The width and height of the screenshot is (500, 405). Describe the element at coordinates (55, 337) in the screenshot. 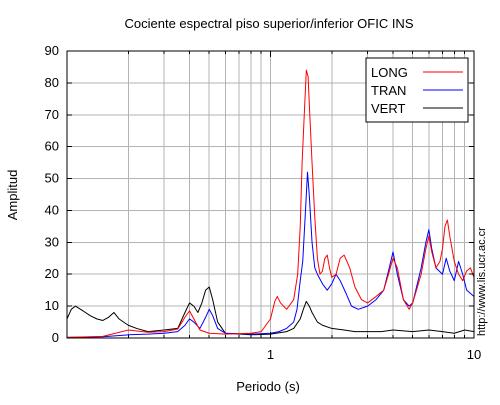

I see `y-tick-label: 0` at that location.